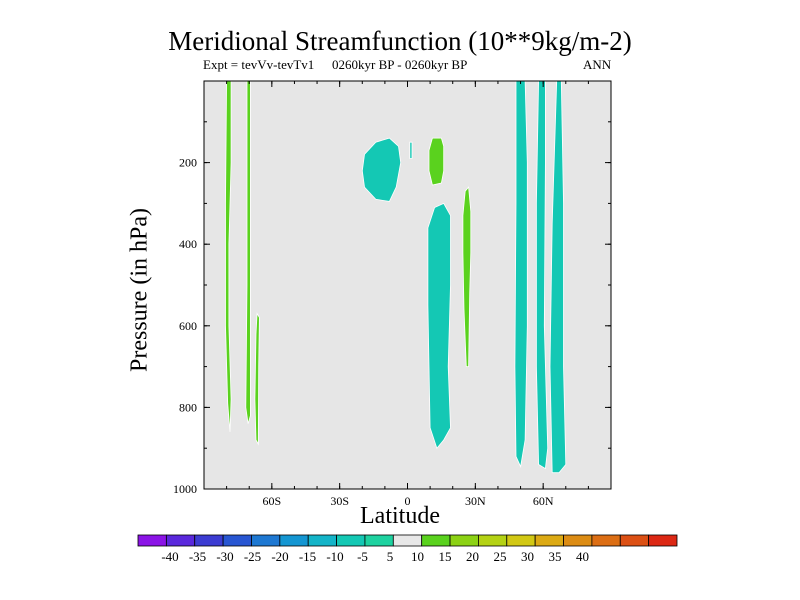  What do you see at coordinates (362, 556) in the screenshot?
I see `colorbar-label: -5` at bounding box center [362, 556].